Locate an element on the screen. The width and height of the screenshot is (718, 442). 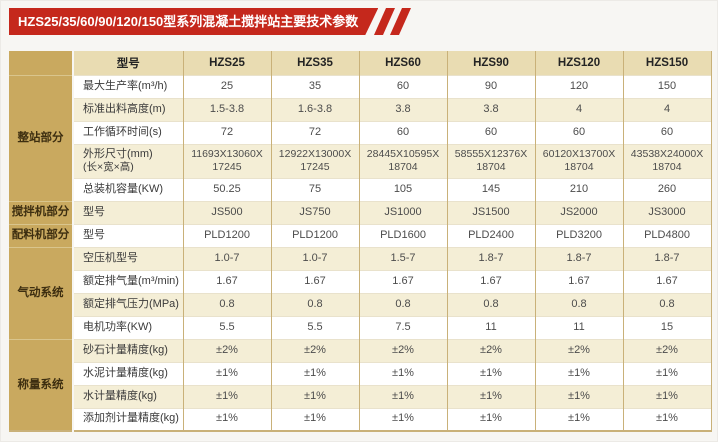
title-banner: HZS25/35/60/90/120/150型系列混凝土搅拌站主要技术参数 is located at coordinates (210, 21).